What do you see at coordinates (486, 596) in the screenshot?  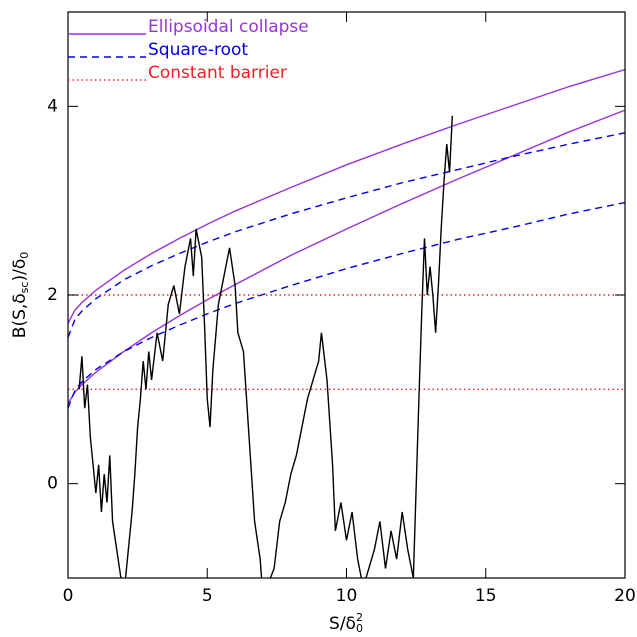 I see `x-tick-label: 15` at bounding box center [486, 596].